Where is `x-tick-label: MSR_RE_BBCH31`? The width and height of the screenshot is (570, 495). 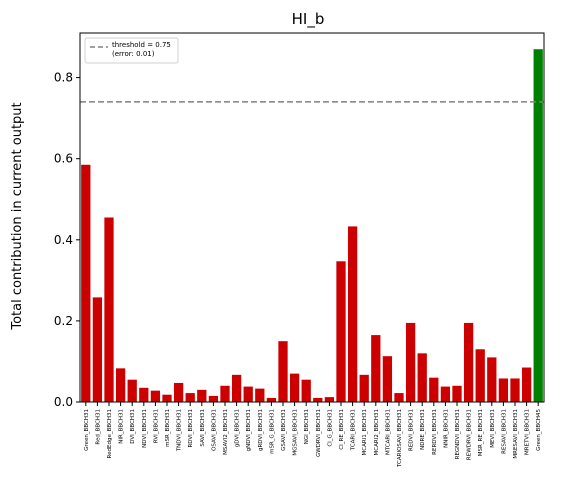 x-tick-label: MSR_RE_BBCH31 is located at coordinates (481, 432).